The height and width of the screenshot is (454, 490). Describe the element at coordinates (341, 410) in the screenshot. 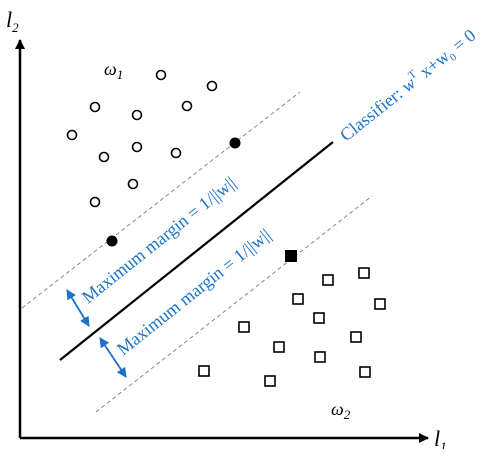

I see `class-label-omega2: ω2` at that location.